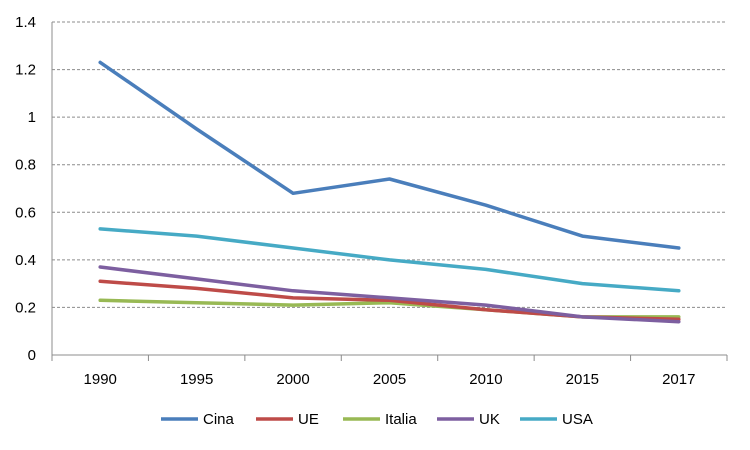 The height and width of the screenshot is (450, 750). What do you see at coordinates (401, 419) in the screenshot?
I see `legend-label-italia: Italia` at bounding box center [401, 419].